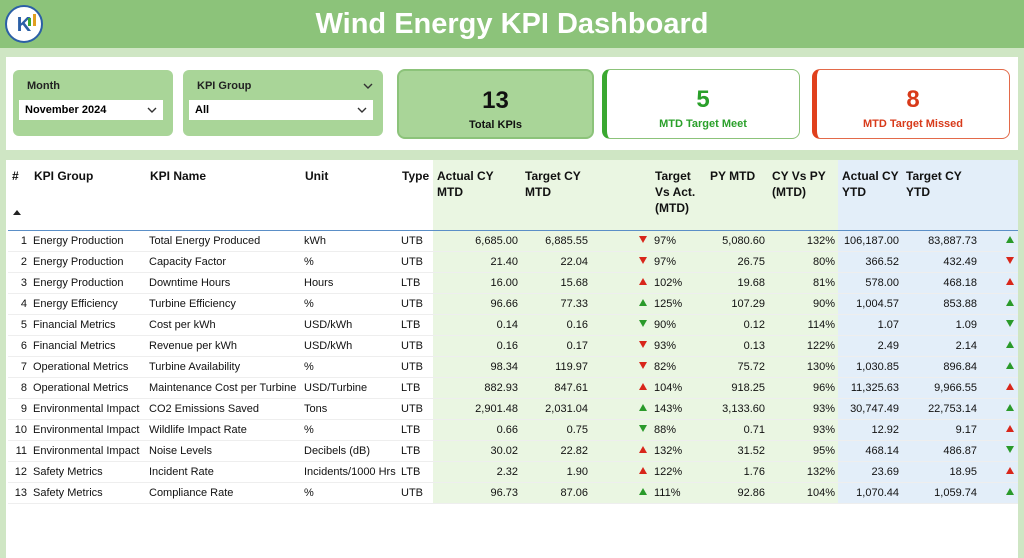 The height and width of the screenshot is (558, 1024). What do you see at coordinates (281, 110) in the screenshot?
I see `dropdown: All` at bounding box center [281, 110].